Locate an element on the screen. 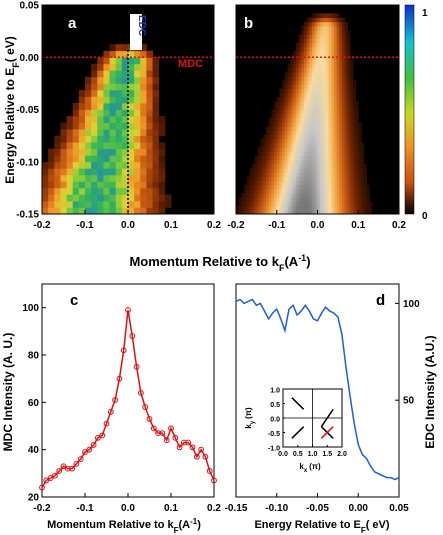 Image resolution: width=443 pixels, height=535 pixels. panel-a-x-tick-label: 0.0 is located at coordinates (128, 225).